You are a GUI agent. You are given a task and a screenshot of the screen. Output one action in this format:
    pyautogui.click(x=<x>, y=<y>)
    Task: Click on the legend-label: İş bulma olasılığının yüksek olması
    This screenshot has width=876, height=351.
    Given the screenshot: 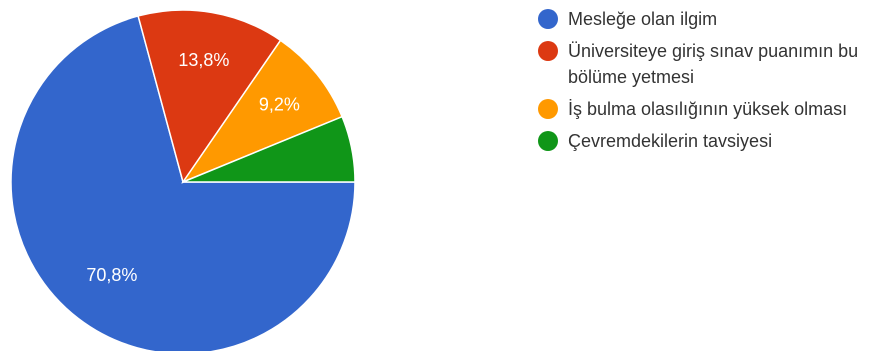 What is the action you would take?
    pyautogui.click(x=708, y=109)
    